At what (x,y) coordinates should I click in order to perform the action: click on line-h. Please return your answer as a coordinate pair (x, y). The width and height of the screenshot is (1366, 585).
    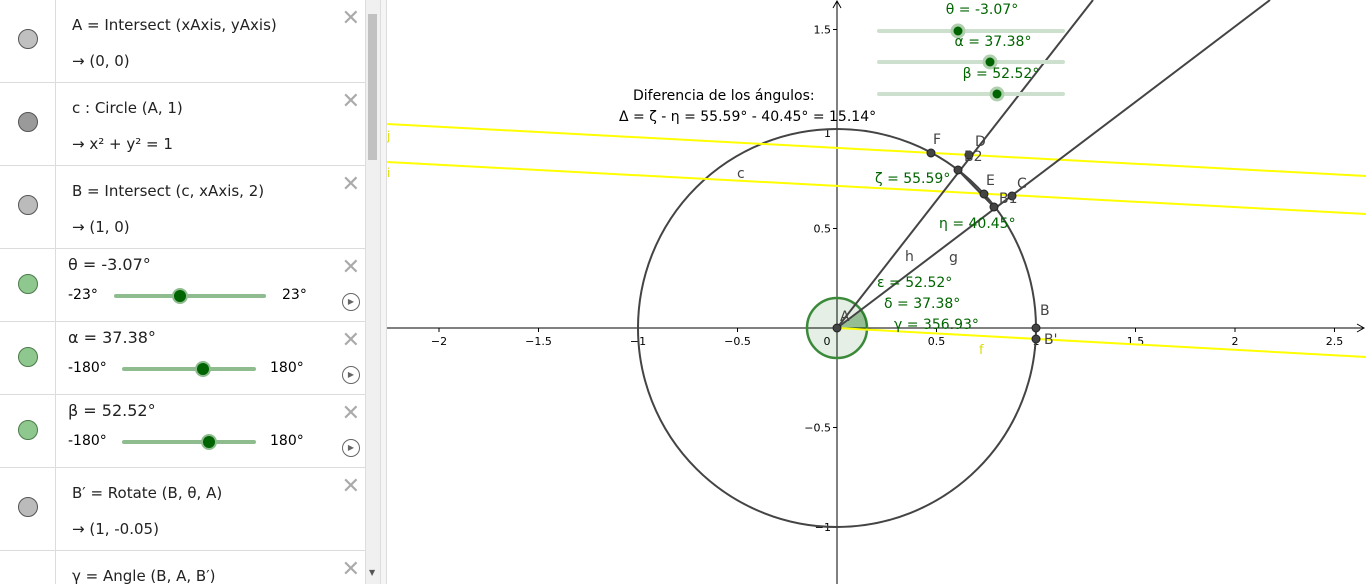
    Looking at the image, I should click on (965, 164).